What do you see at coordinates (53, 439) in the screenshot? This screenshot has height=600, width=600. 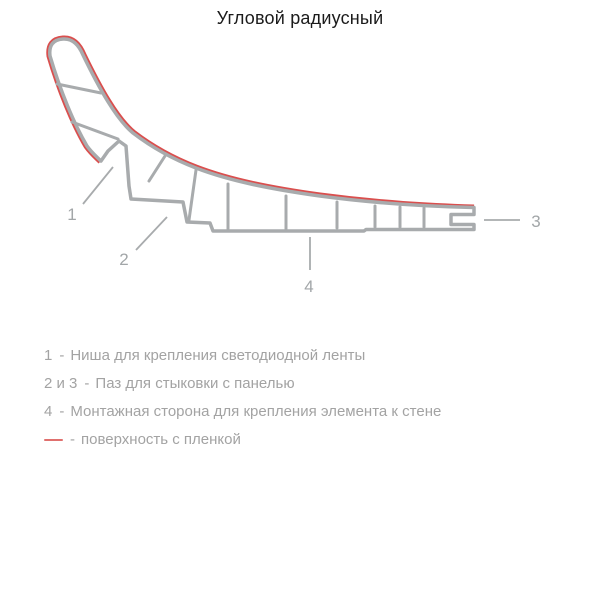 I see `film-line-swatch` at bounding box center [53, 439].